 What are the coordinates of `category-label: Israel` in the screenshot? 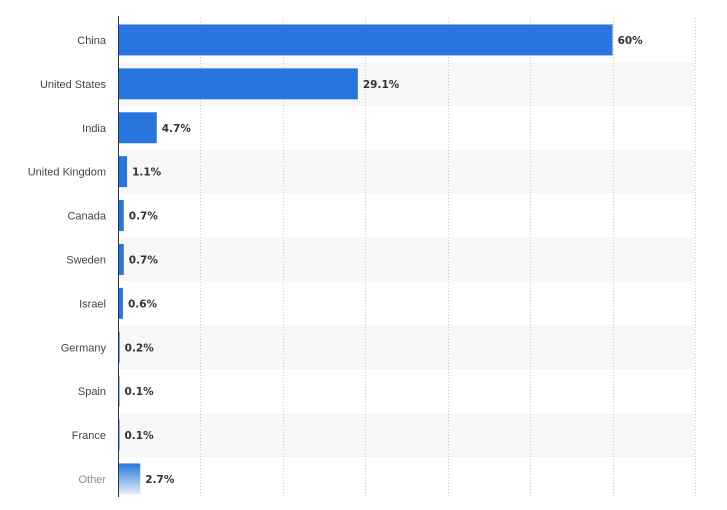 It's located at (92, 304).